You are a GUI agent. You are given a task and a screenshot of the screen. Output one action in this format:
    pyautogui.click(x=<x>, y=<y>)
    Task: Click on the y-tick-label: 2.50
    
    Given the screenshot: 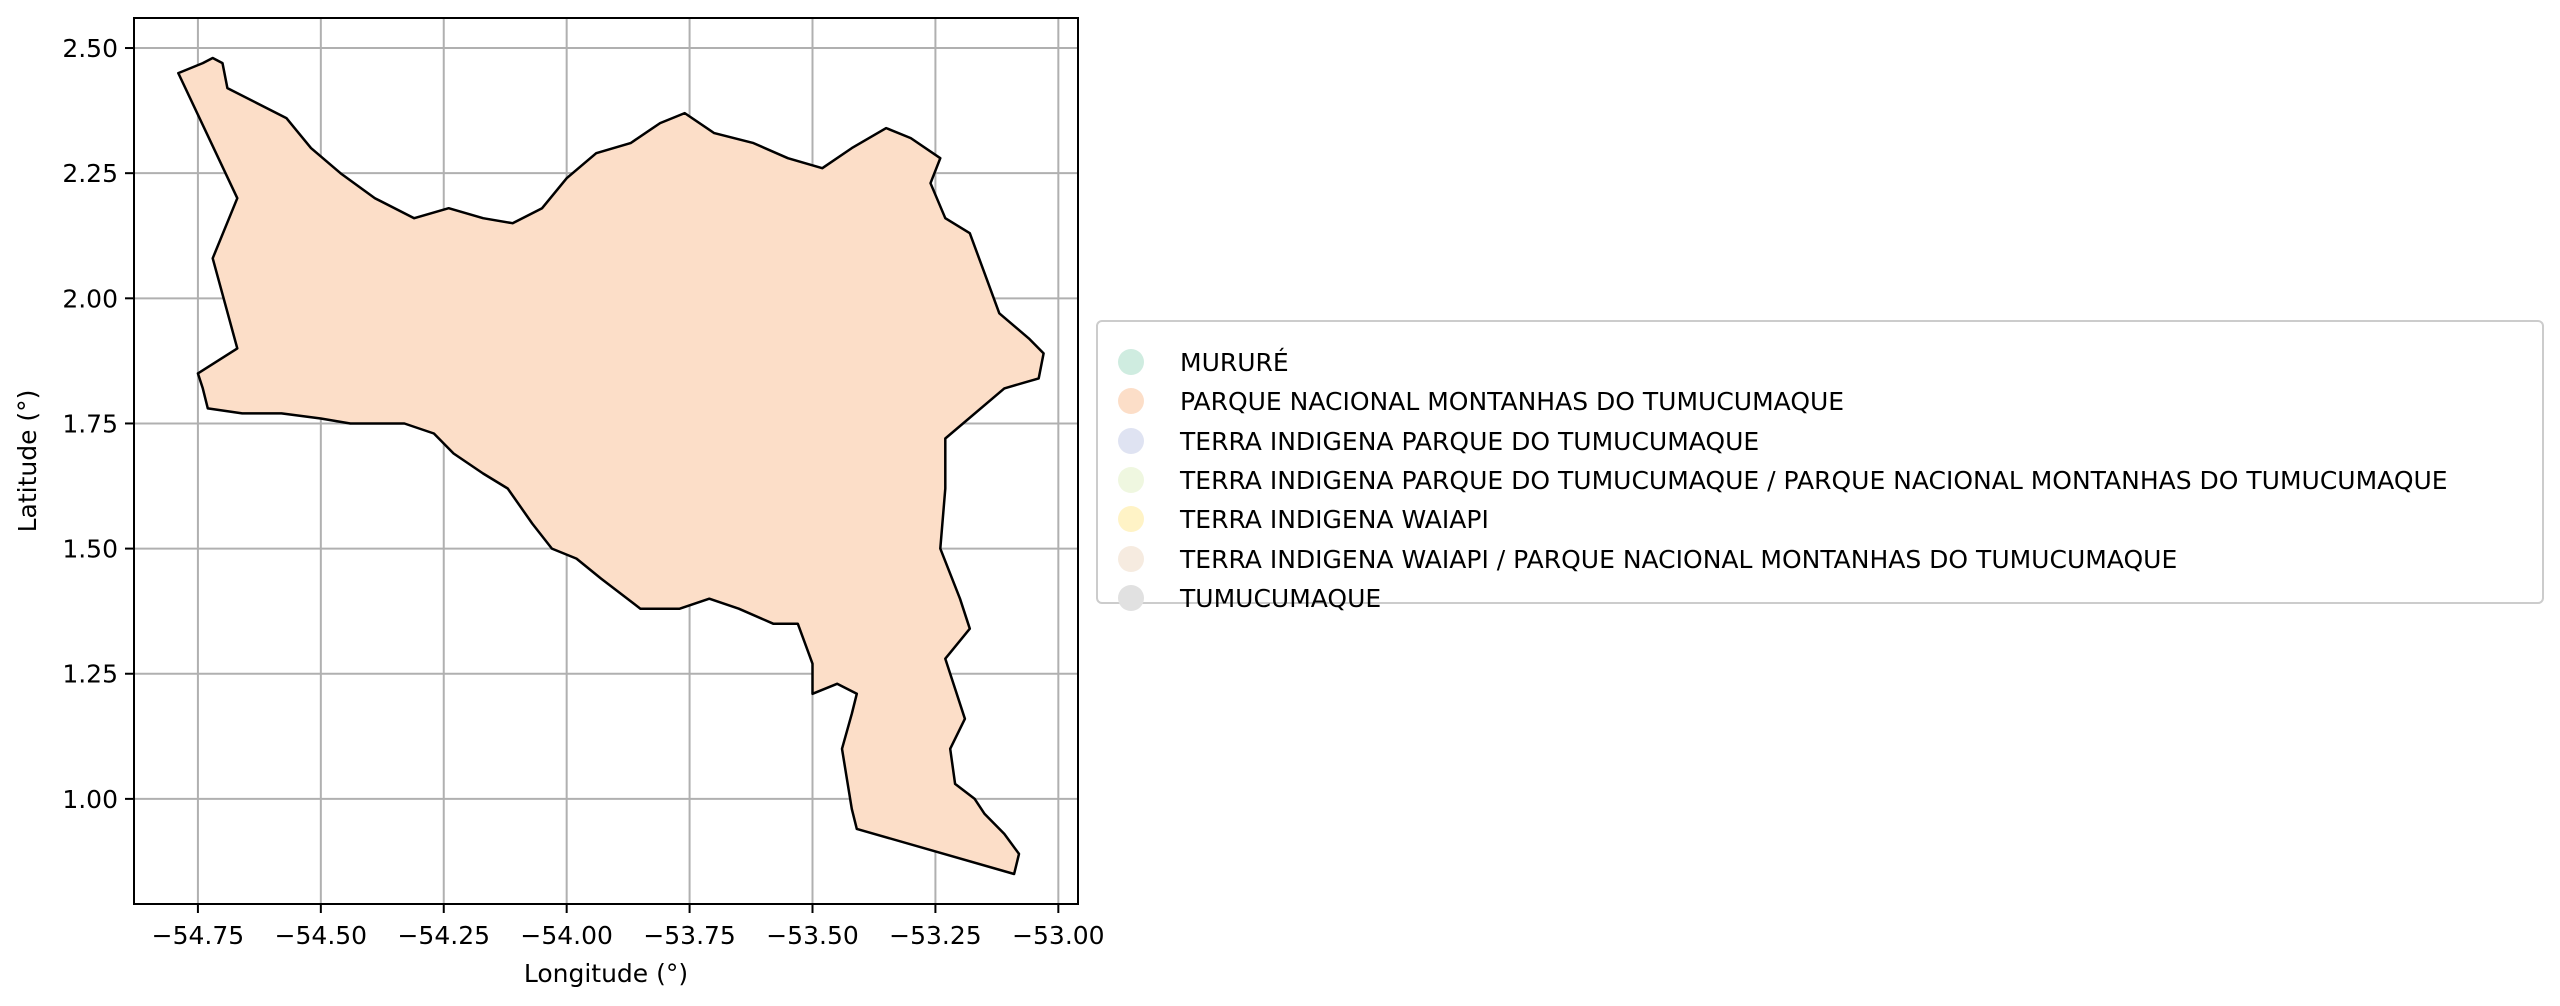 What is the action you would take?
    pyautogui.click(x=90, y=48)
    